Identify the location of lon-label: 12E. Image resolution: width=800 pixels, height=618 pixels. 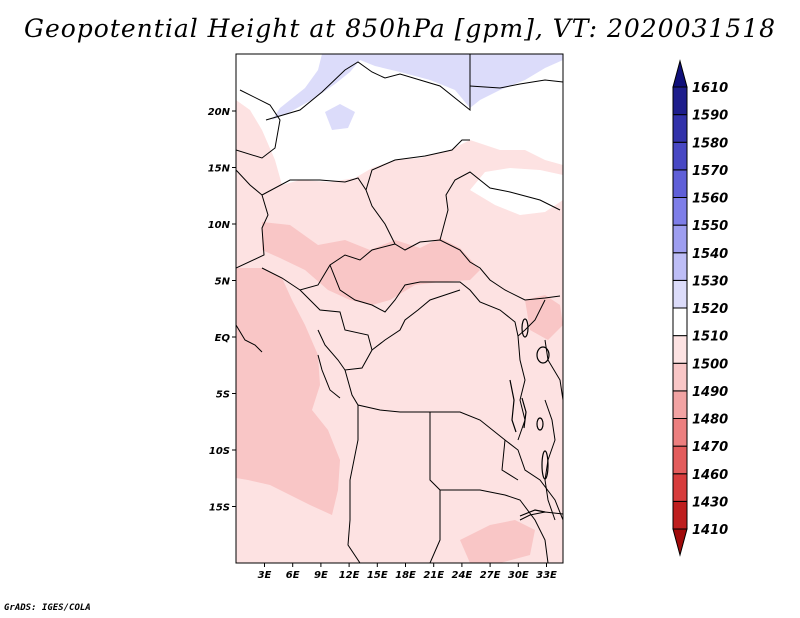
(349, 575).